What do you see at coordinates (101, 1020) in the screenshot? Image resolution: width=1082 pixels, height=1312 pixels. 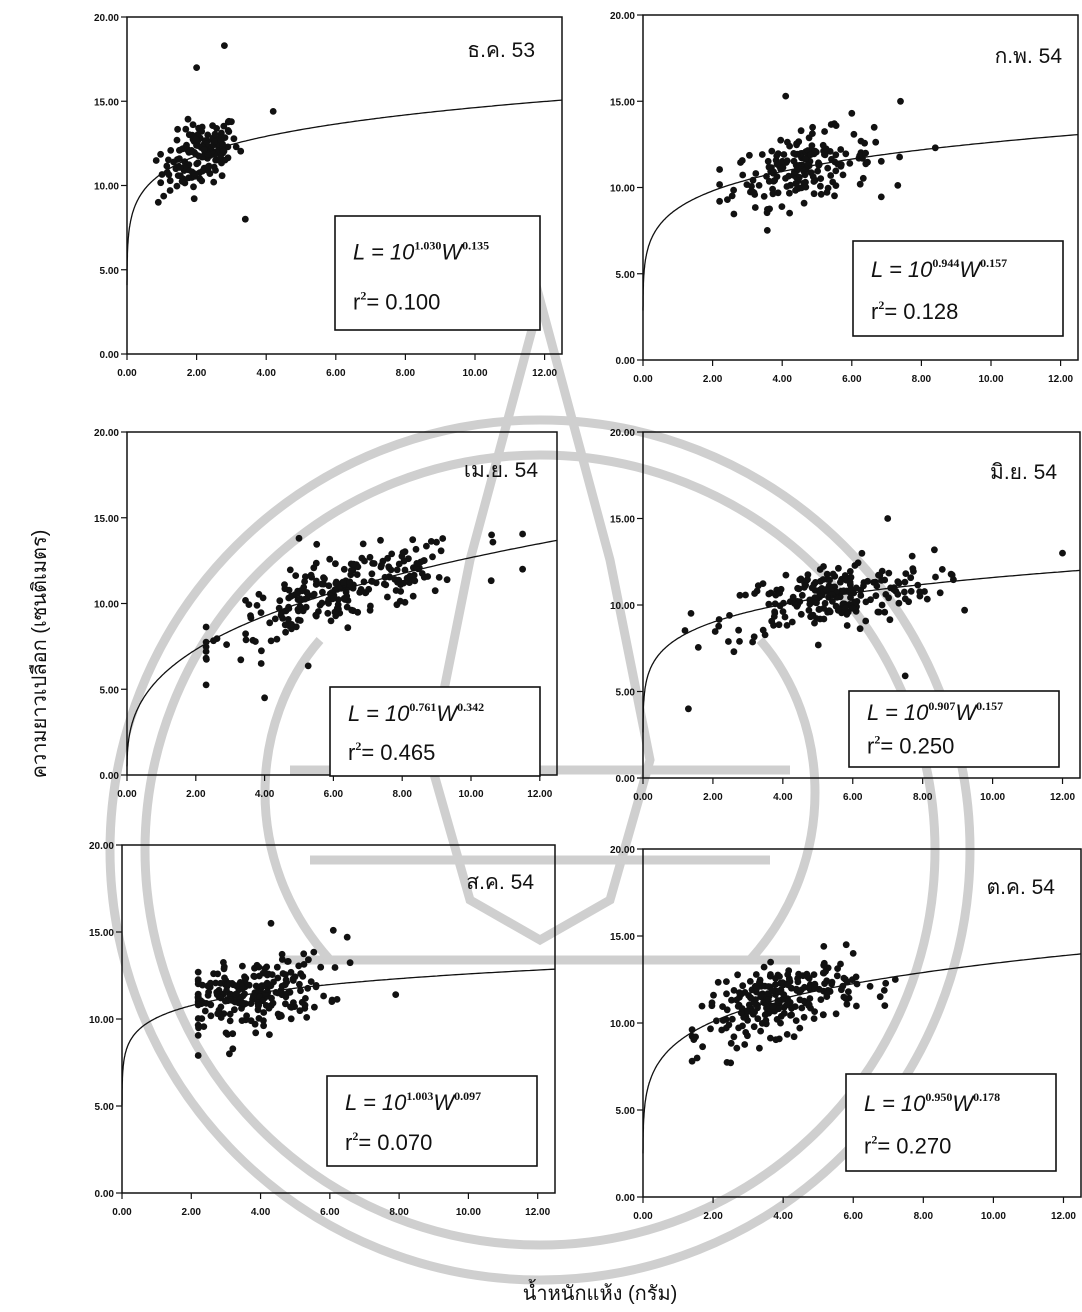 I see `y-tick-label: 10.00` at bounding box center [101, 1020].